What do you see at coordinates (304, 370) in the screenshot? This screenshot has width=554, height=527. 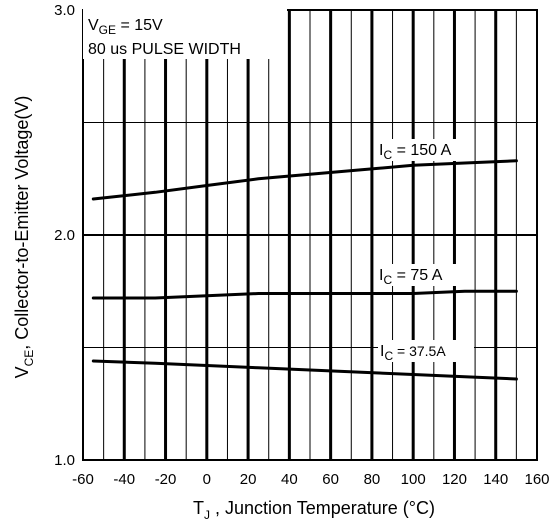 I see `curve-ic-37-5a` at bounding box center [304, 370].